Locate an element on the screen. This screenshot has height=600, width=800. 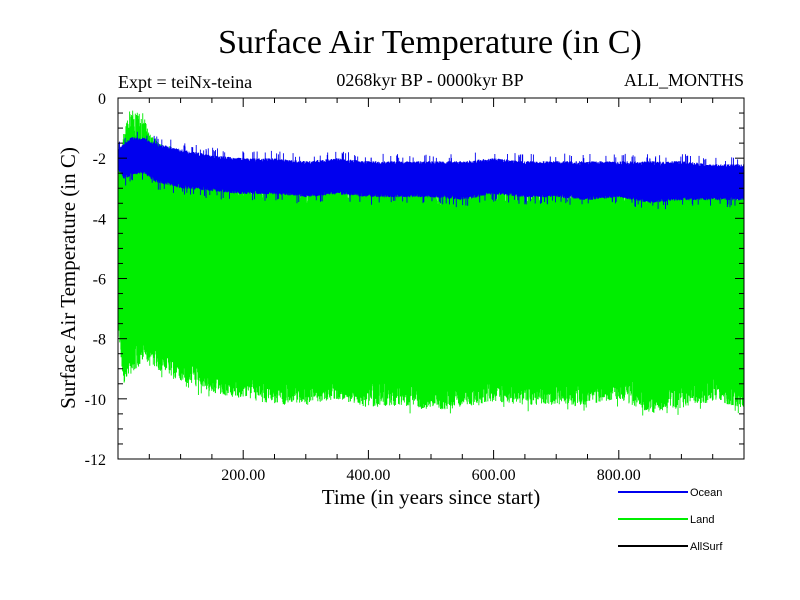
y-tick-label: -12 is located at coordinates (95, 460).